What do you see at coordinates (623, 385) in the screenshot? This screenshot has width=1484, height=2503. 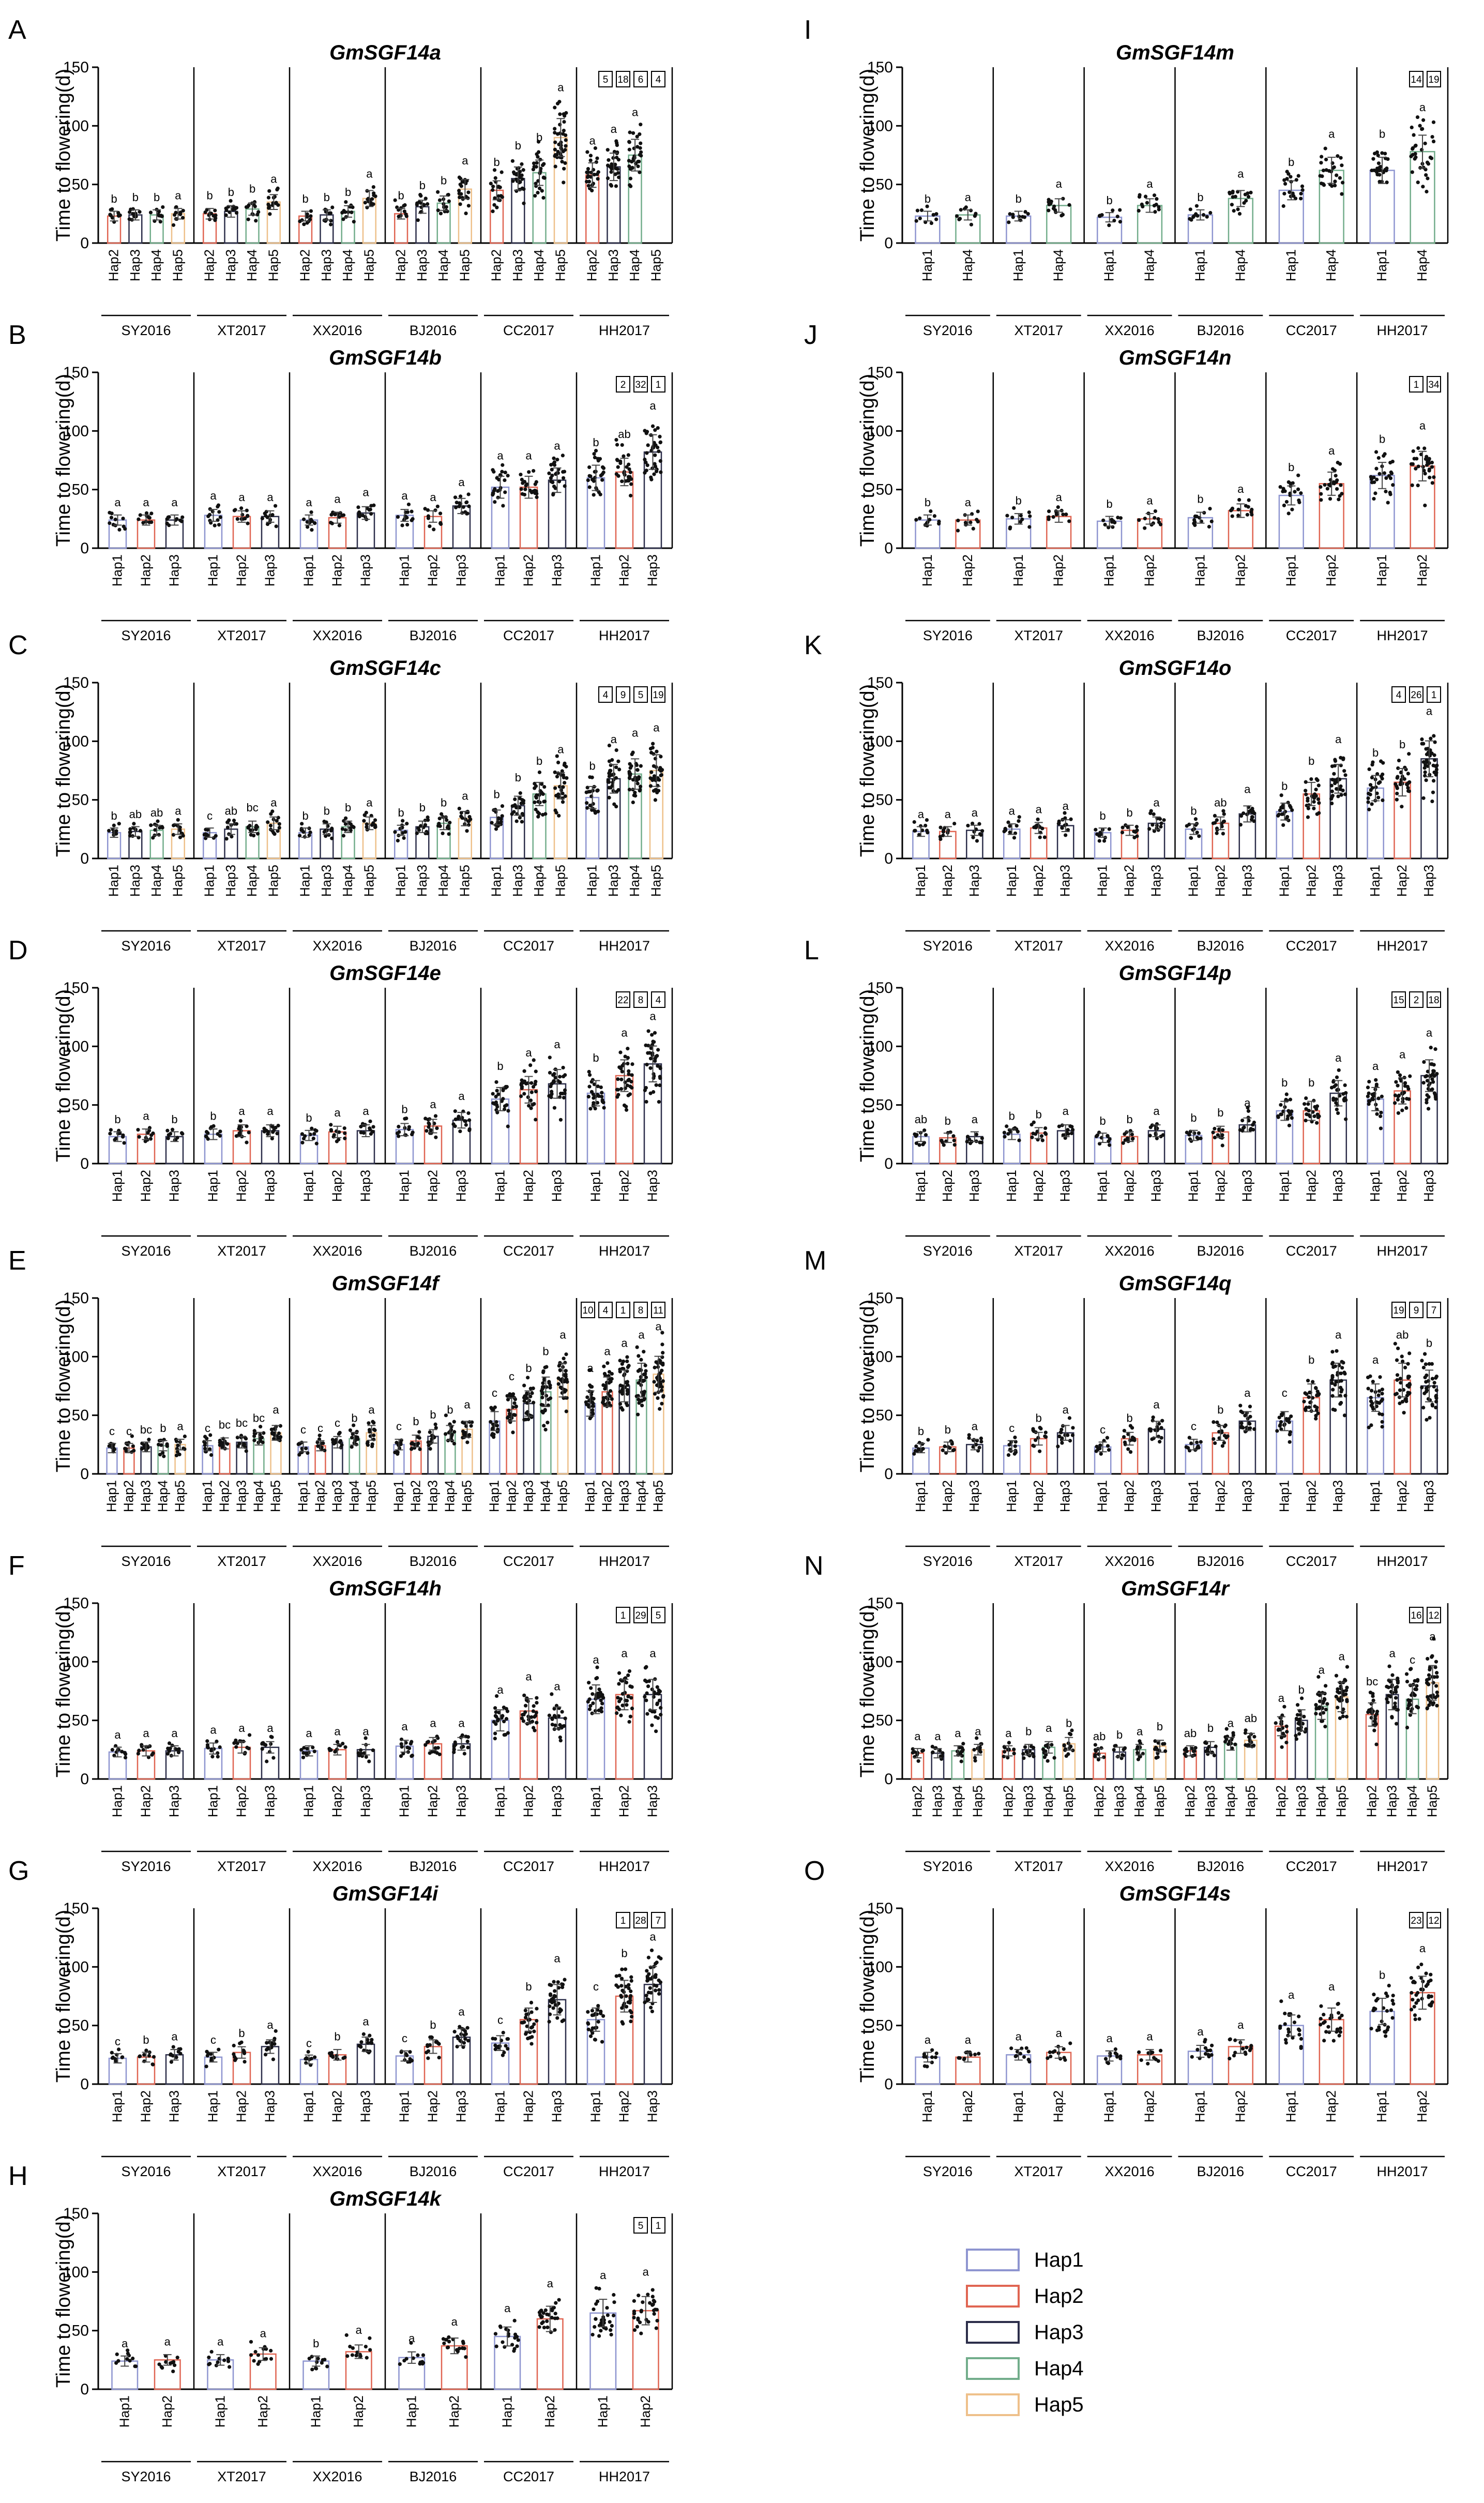 I see `count-label: 2` at bounding box center [623, 385].